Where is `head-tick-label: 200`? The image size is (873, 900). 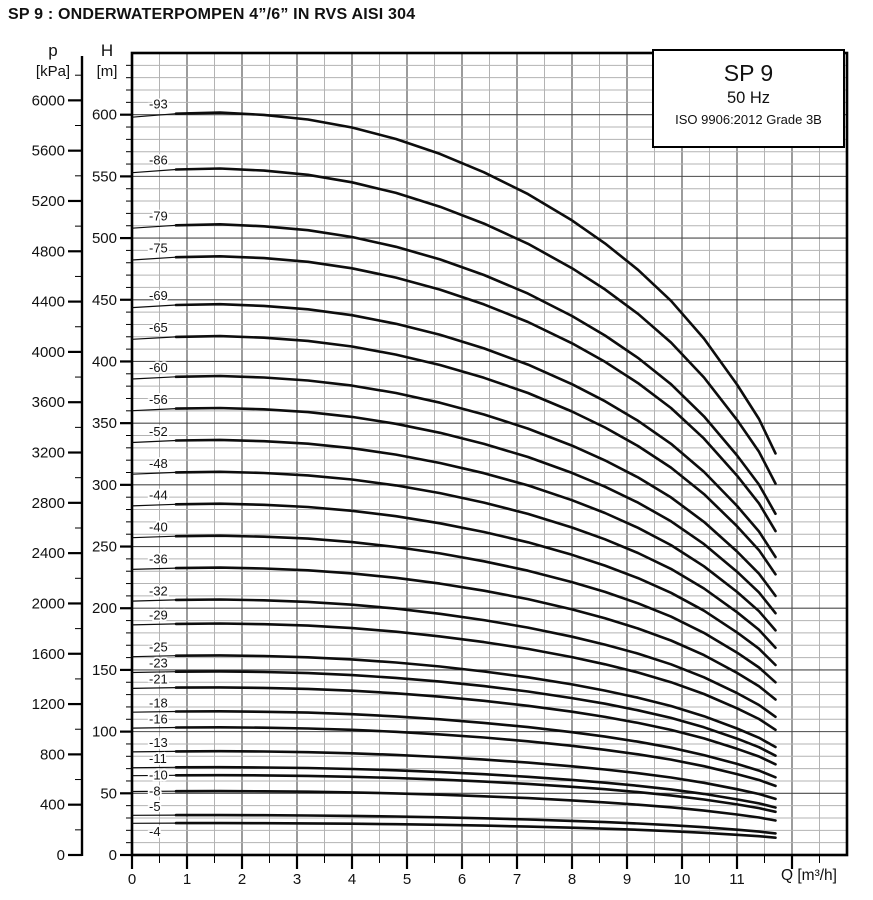
head-tick-label: 200 is located at coordinates (104, 608).